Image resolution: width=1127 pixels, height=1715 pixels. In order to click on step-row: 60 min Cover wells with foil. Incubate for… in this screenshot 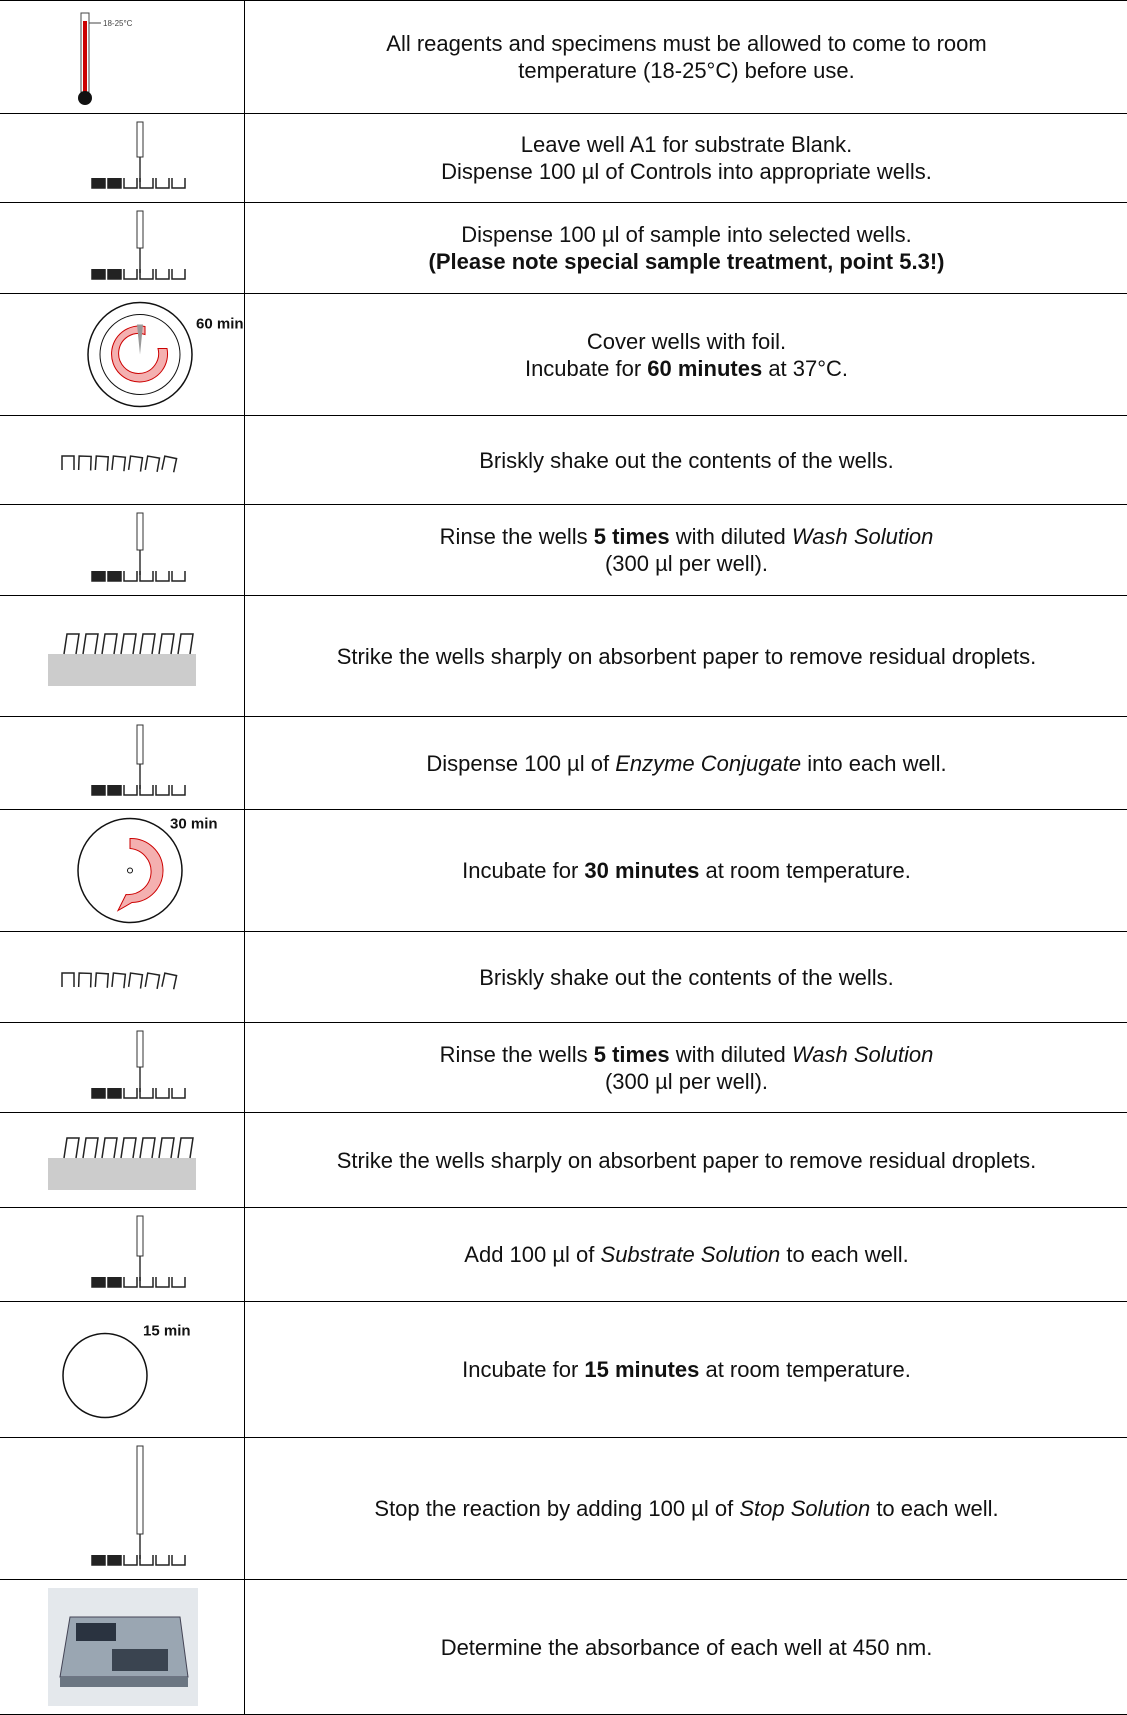, I will do `click(563, 355)`.